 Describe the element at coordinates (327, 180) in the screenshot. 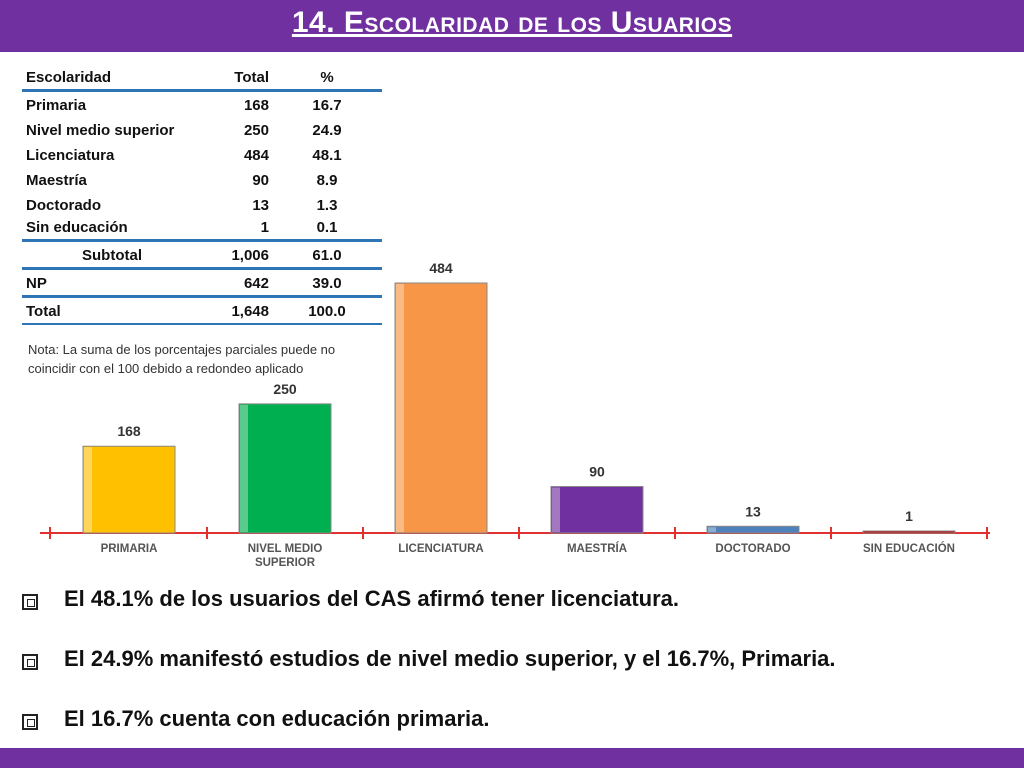

I see `row-percent: 8.9` at that location.